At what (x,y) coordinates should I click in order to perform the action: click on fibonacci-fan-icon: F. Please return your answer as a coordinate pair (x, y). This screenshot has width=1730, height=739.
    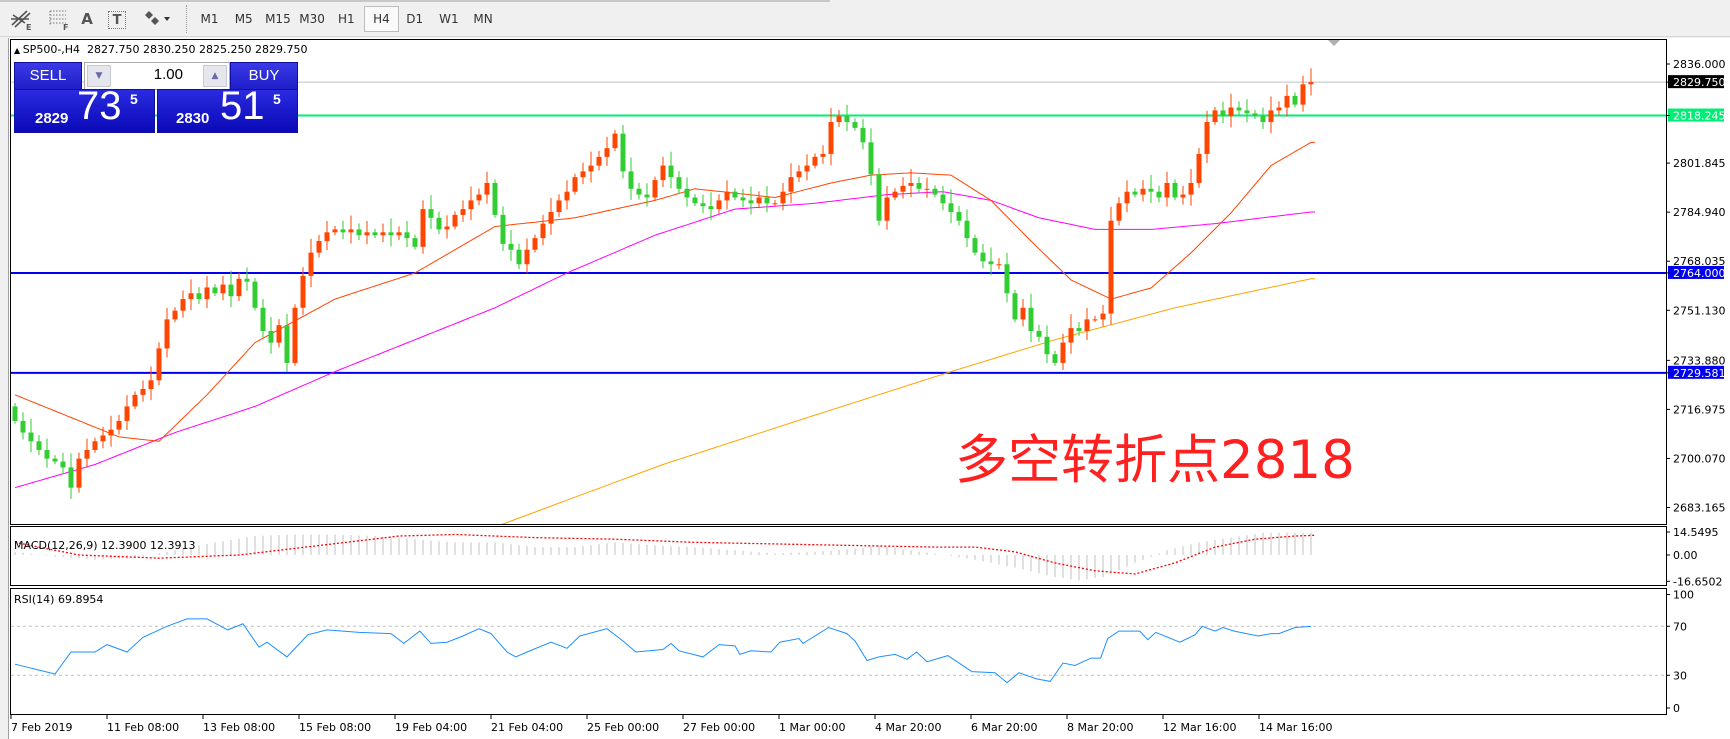
    Looking at the image, I should click on (59, 19).